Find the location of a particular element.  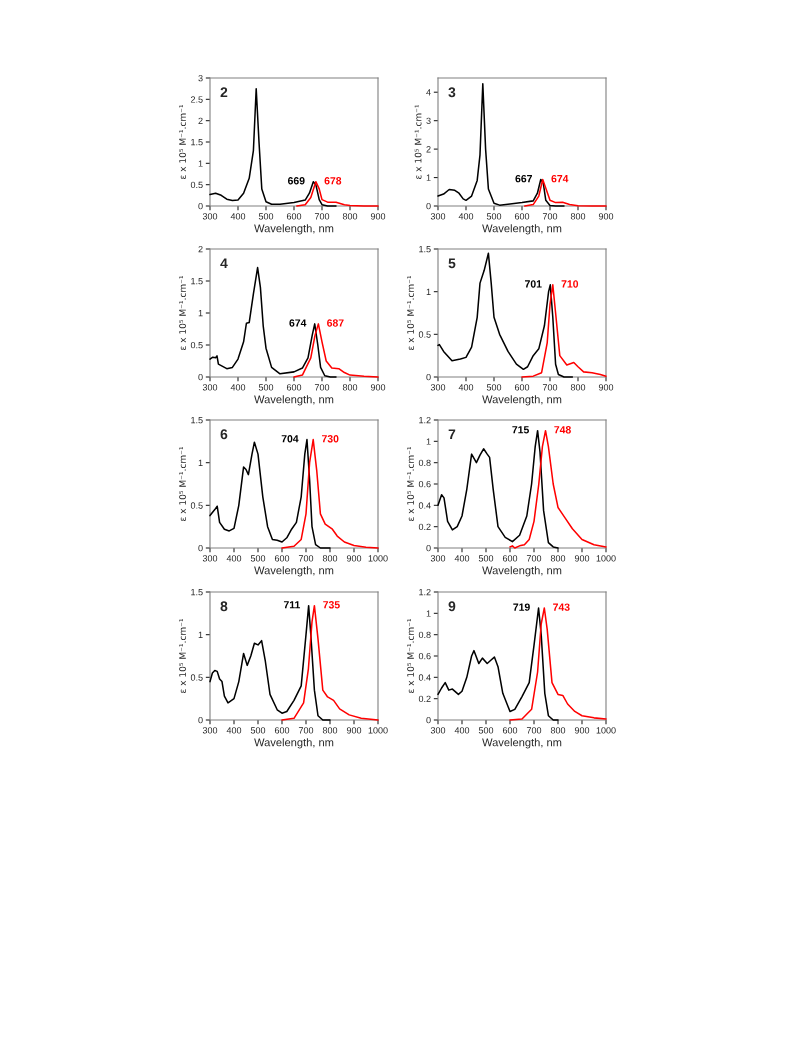

annotation: 748 is located at coordinates (562, 430).